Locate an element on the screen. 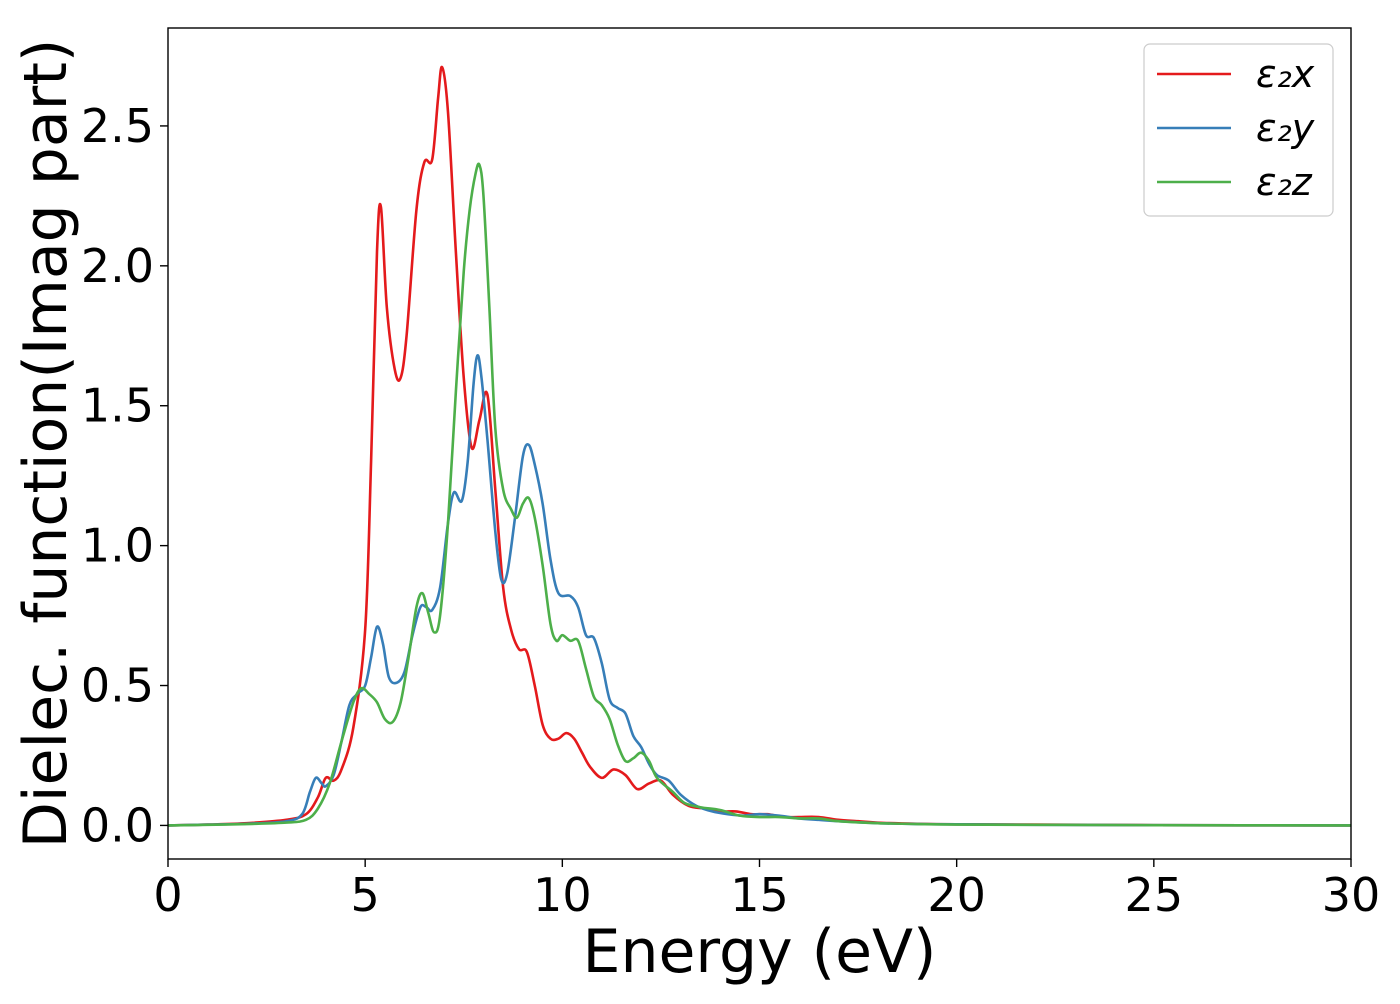 The width and height of the screenshot is (1400, 1004). x-tick-label: 30 is located at coordinates (1351, 895).